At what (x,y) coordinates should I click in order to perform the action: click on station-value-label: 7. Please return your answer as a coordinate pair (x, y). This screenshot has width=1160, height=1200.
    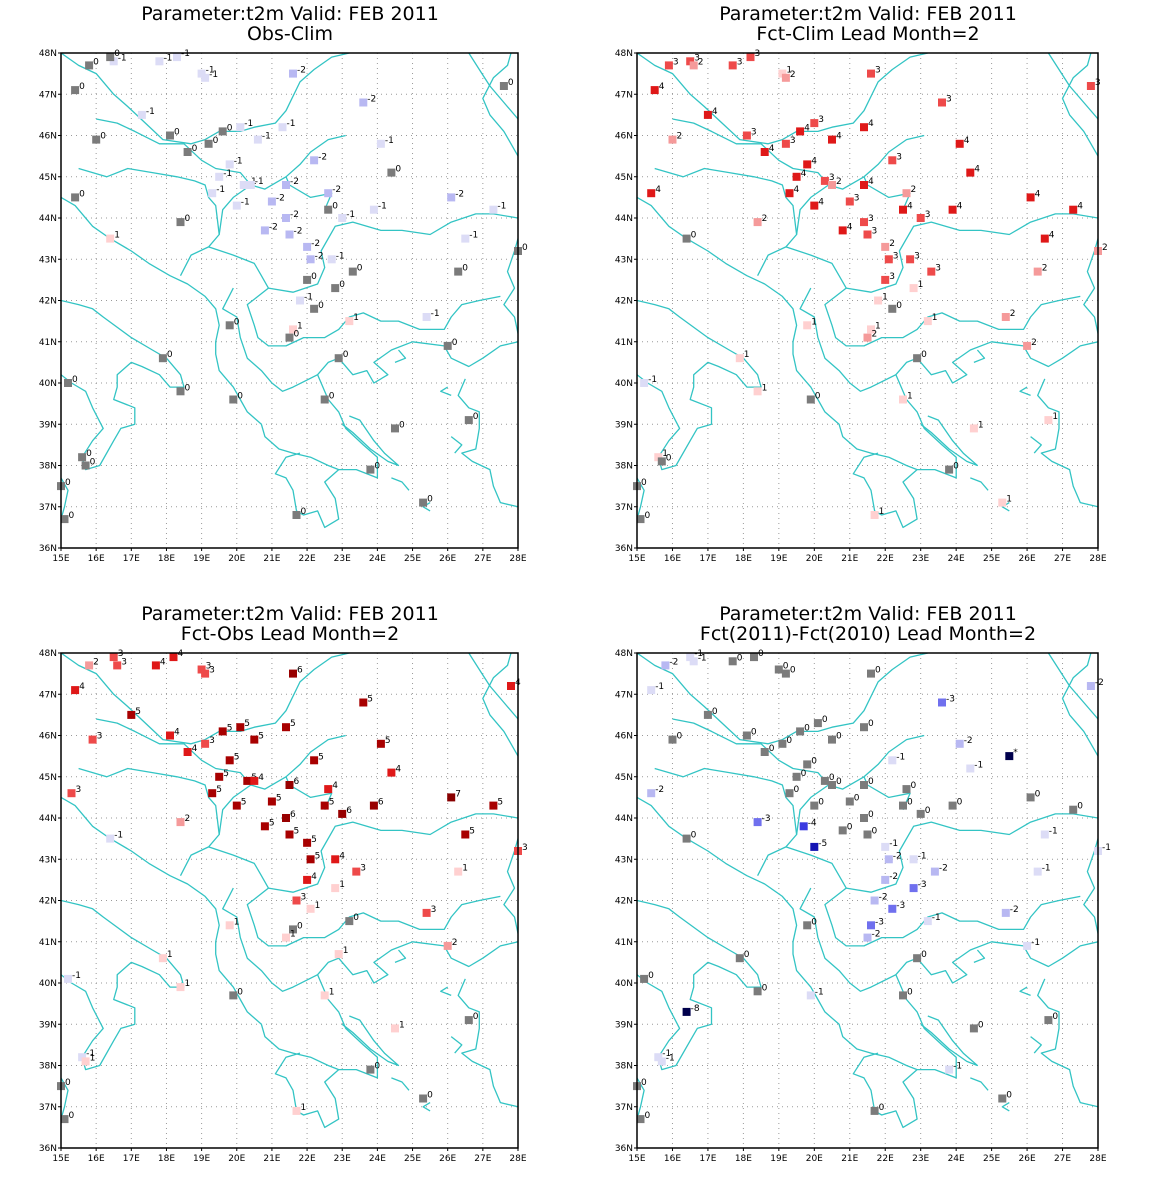
    Looking at the image, I should click on (458, 794).